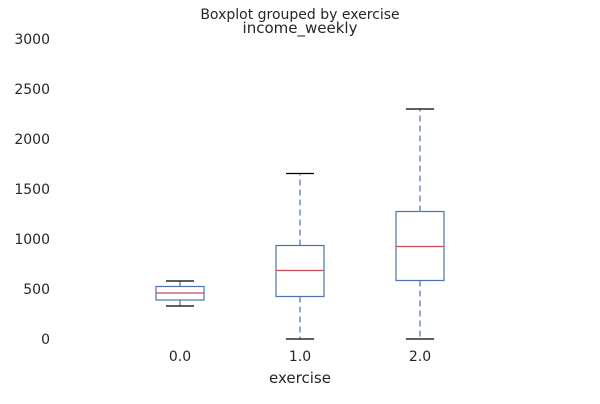 Image resolution: width=600 pixels, height=404 pixels. Describe the element at coordinates (300, 378) in the screenshot. I see `x-axis-label: exercise` at that location.